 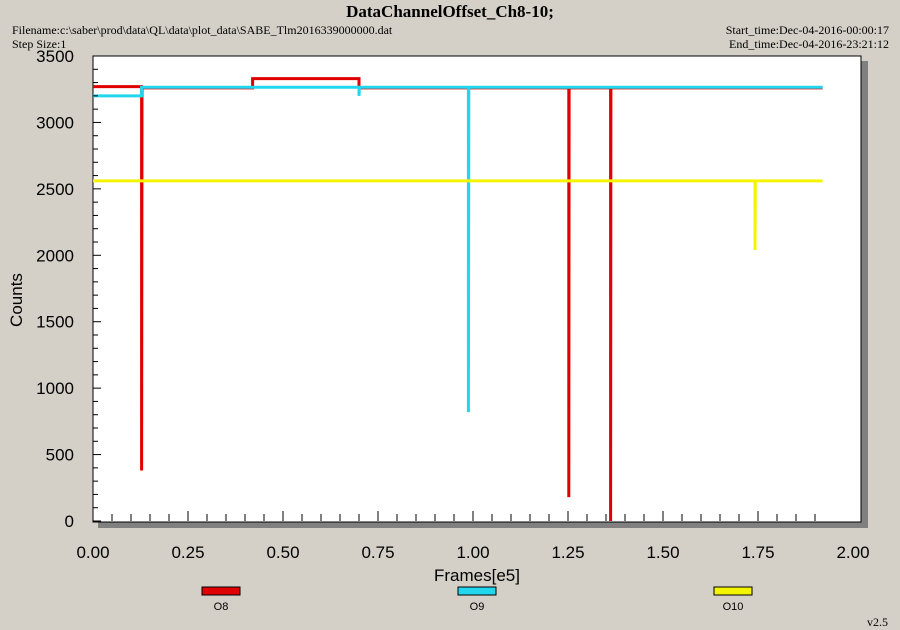 What do you see at coordinates (477, 607) in the screenshot?
I see `legend-label-o9: O9` at bounding box center [477, 607].